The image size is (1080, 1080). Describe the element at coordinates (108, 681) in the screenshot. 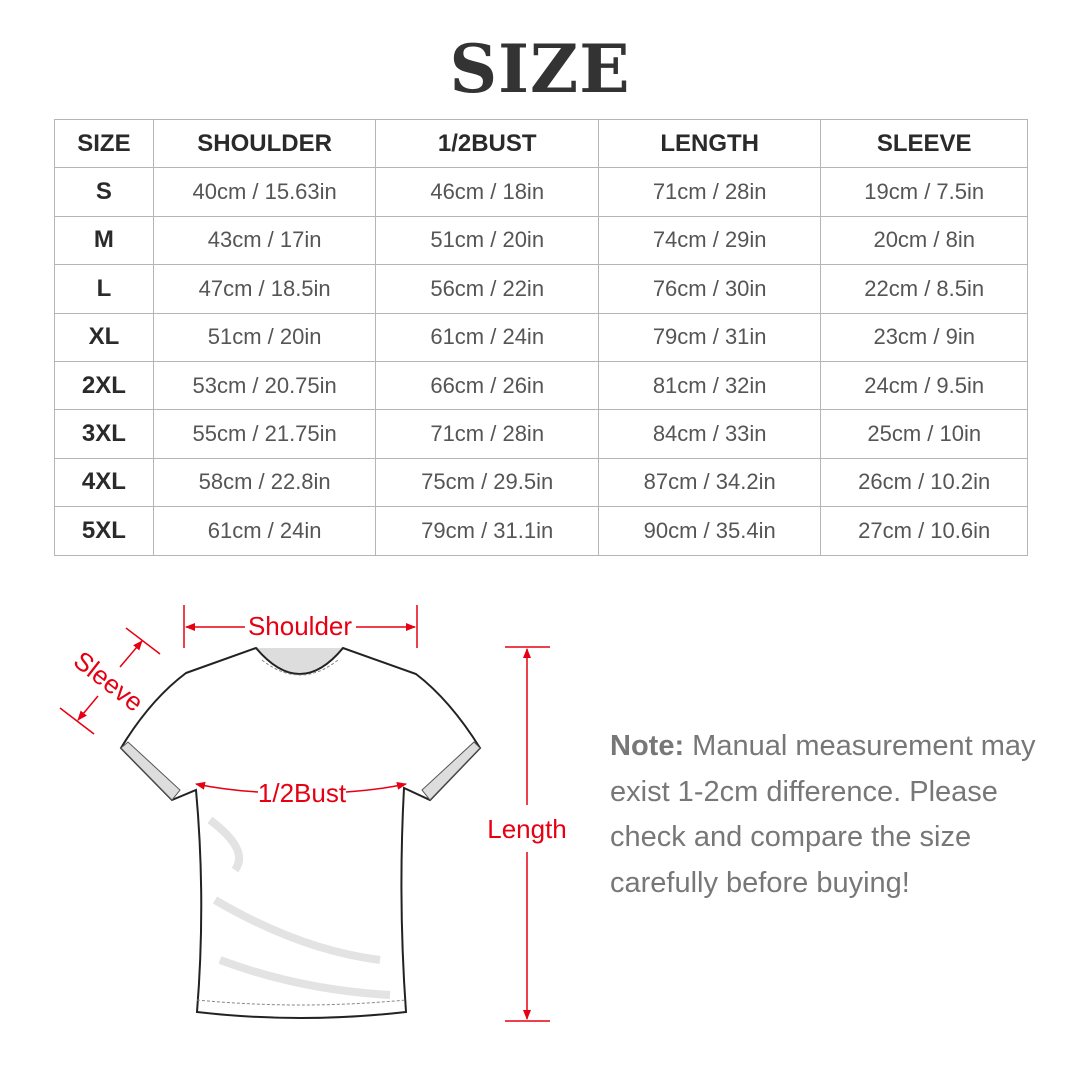

I see `sleeve-label: Sleeve` at that location.